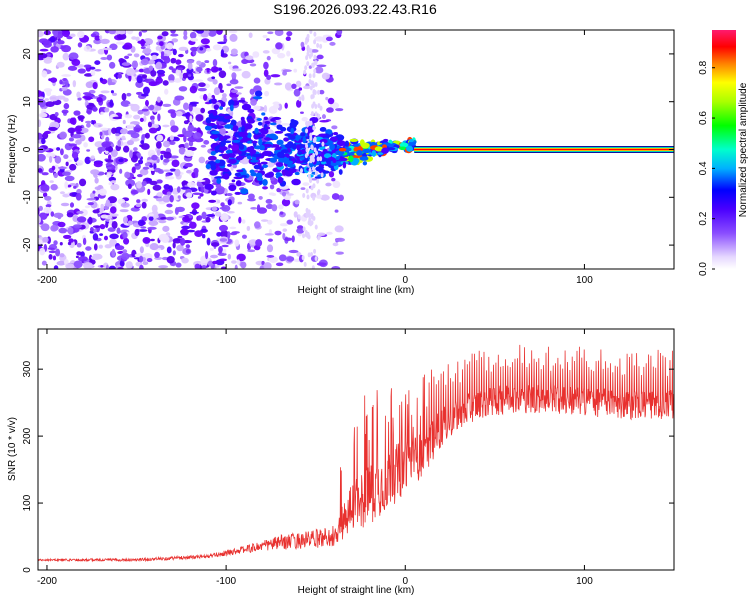  Describe the element at coordinates (27, 570) in the screenshot. I see `snr-y-tick-label: 0` at that location.